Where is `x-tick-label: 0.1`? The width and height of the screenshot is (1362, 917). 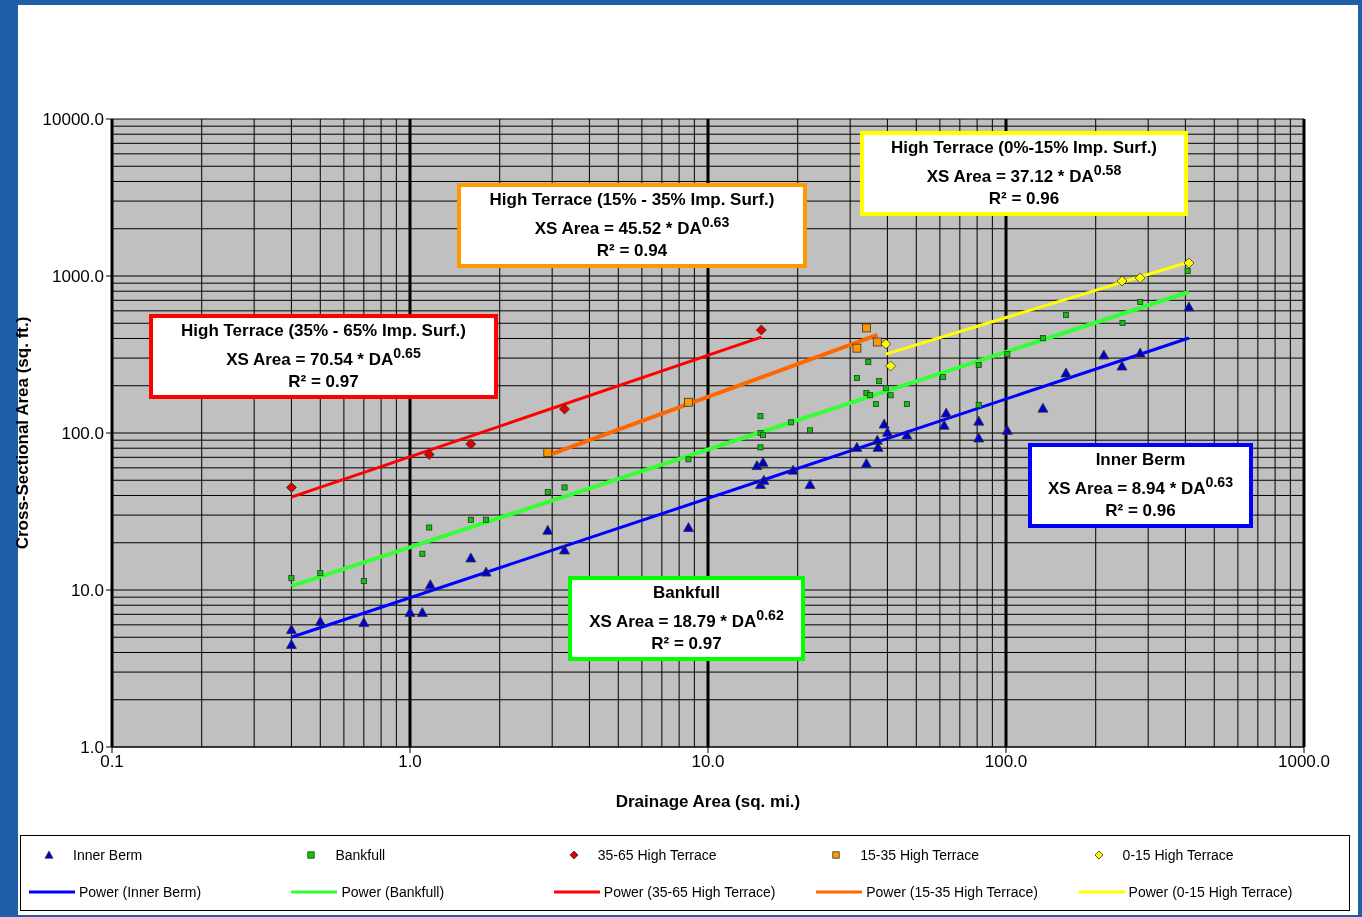 x-tick-label: 0.1 is located at coordinates (112, 762).